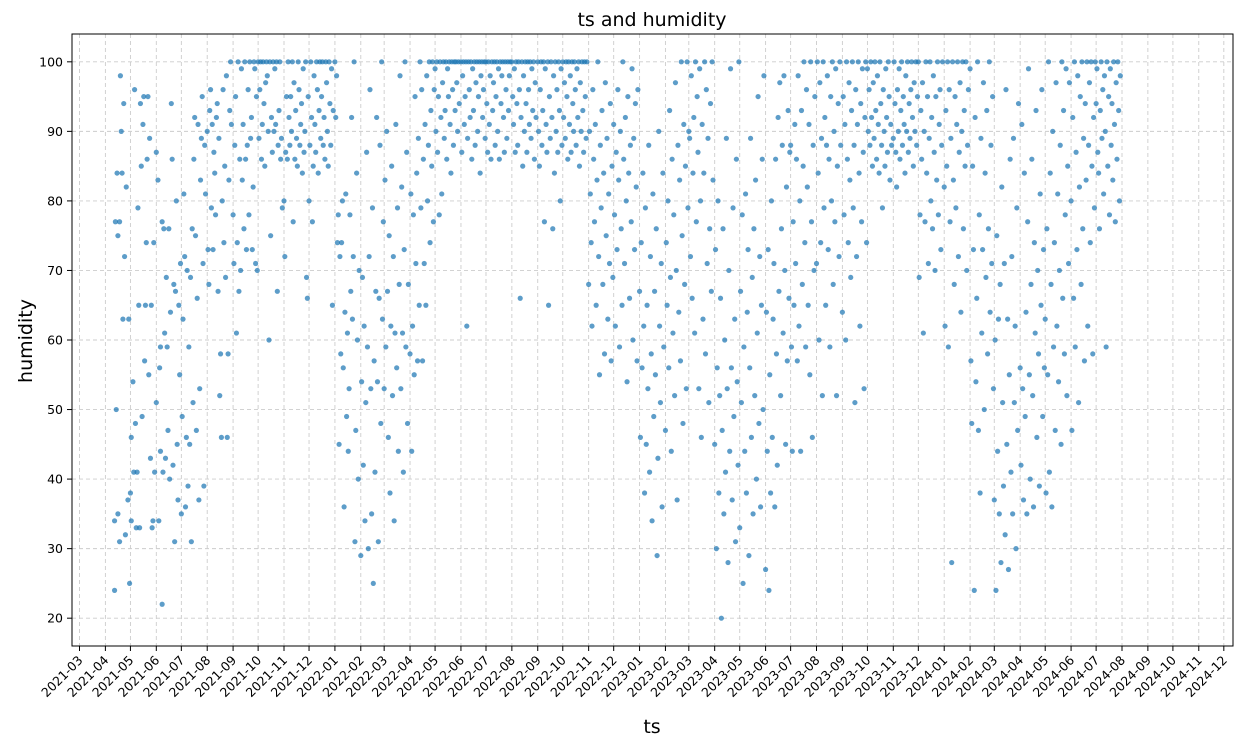 The width and height of the screenshot is (1255, 746). What do you see at coordinates (51, 61) in the screenshot?
I see `y-tick-label: 100` at bounding box center [51, 61].